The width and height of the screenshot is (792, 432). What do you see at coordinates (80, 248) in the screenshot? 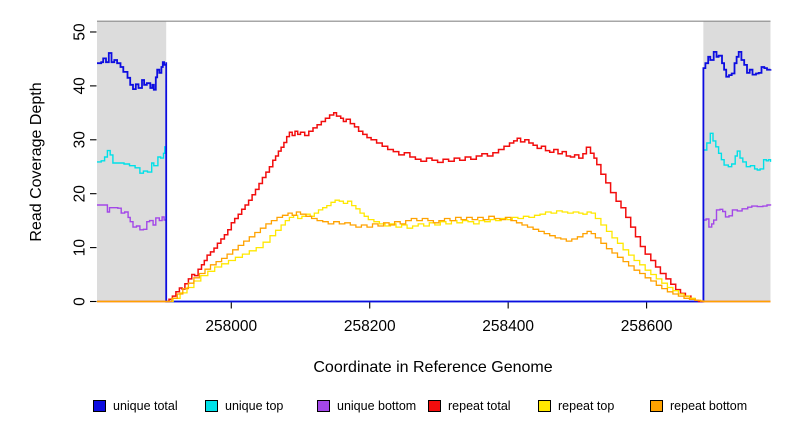
I see `y-tick-label: 10` at bounding box center [80, 248].